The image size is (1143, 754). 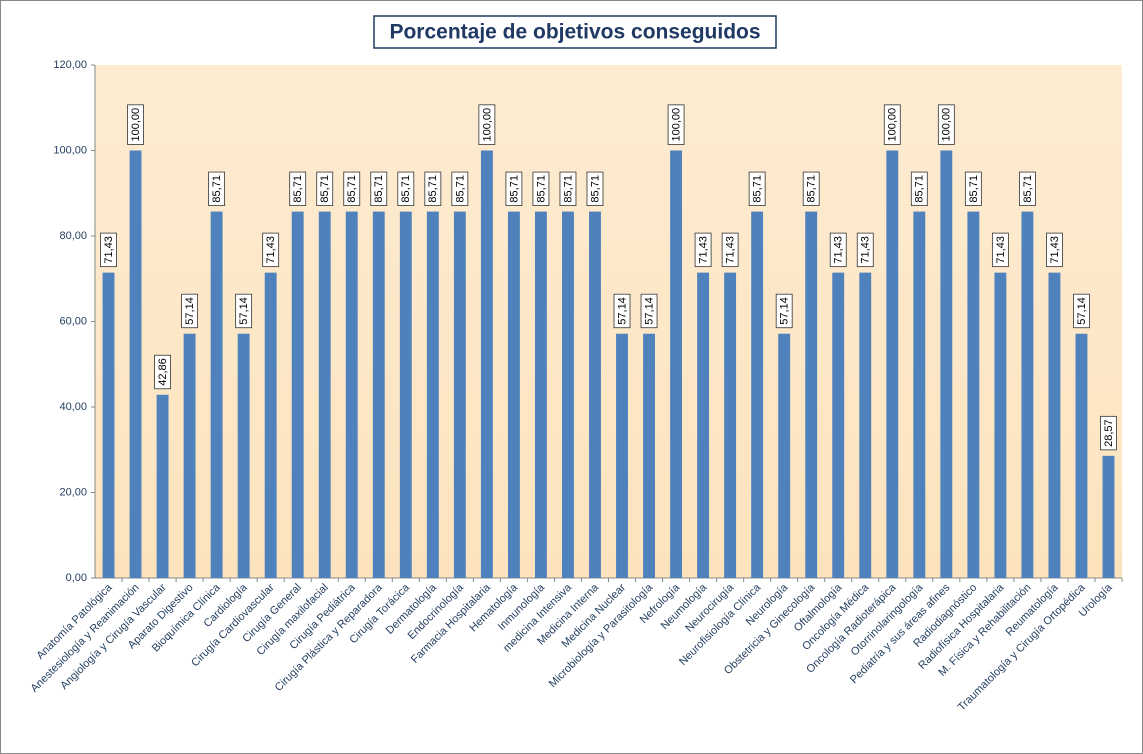 I want to click on y-tick-label: 120,00, so click(x=70, y=65).